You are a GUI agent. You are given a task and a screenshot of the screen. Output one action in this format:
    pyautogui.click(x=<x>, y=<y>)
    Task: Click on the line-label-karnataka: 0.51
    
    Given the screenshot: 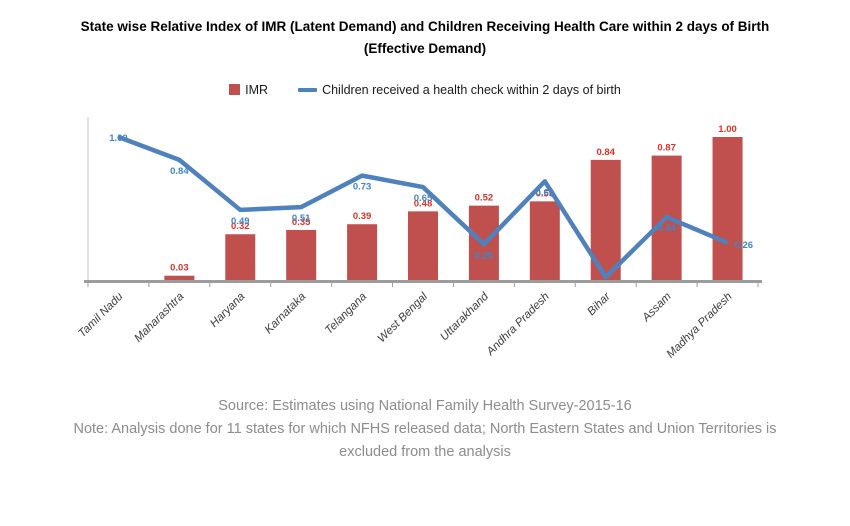 What is the action you would take?
    pyautogui.click(x=301, y=218)
    